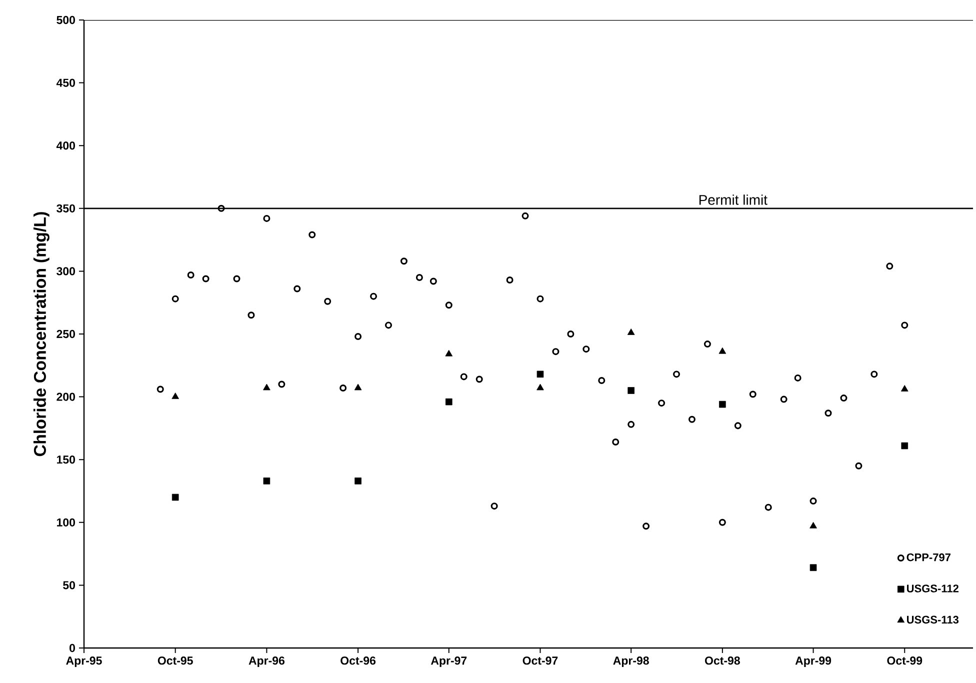 This screenshot has width=976, height=683. Describe the element at coordinates (65, 82) in the screenshot. I see `y-tick-label: 450` at that location.